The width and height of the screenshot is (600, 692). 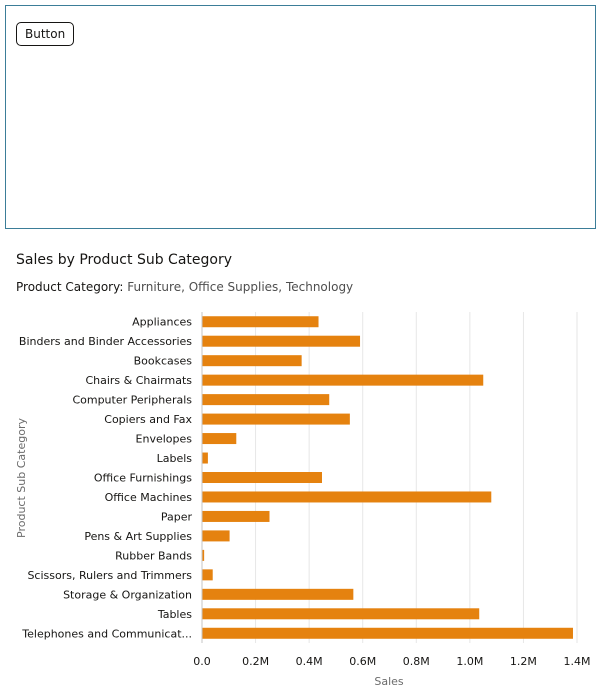 What do you see at coordinates (391, 661) in the screenshot?
I see `x-tick-labels: 0.0 0.2M 0.4M 0.6M 0.8M 1.0M 1.2M 1.4M` at bounding box center [391, 661].